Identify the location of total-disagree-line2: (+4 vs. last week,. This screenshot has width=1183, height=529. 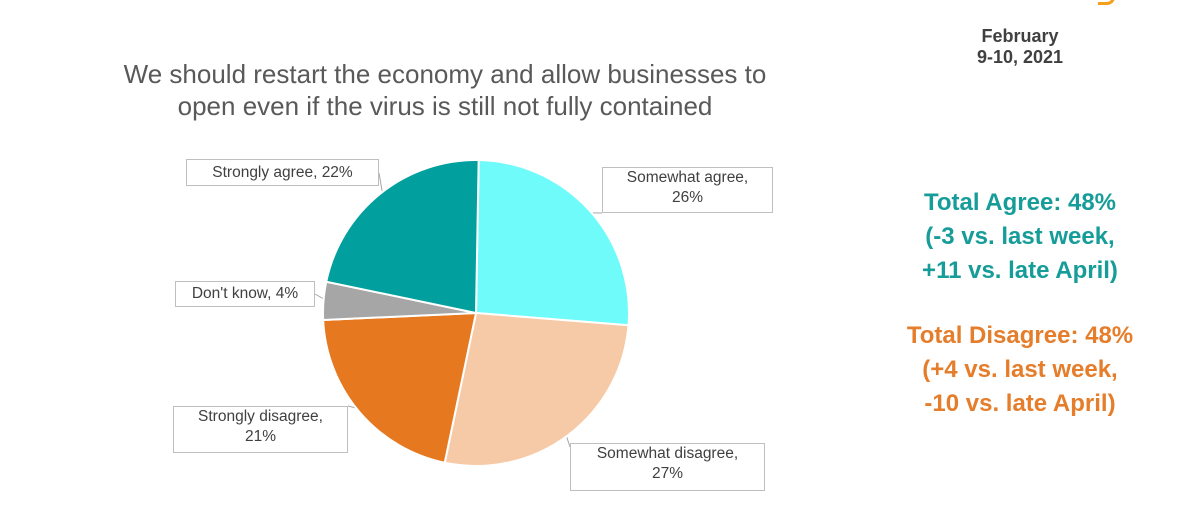
(1020, 369).